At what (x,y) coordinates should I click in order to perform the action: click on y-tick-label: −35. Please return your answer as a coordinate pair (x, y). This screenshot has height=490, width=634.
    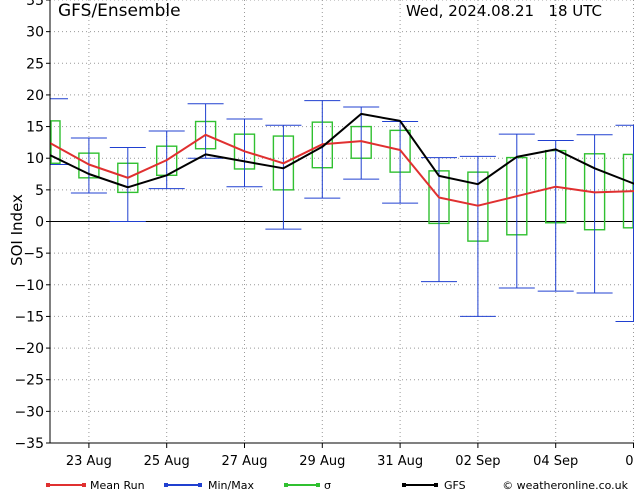
    Looking at the image, I should click on (29, 444).